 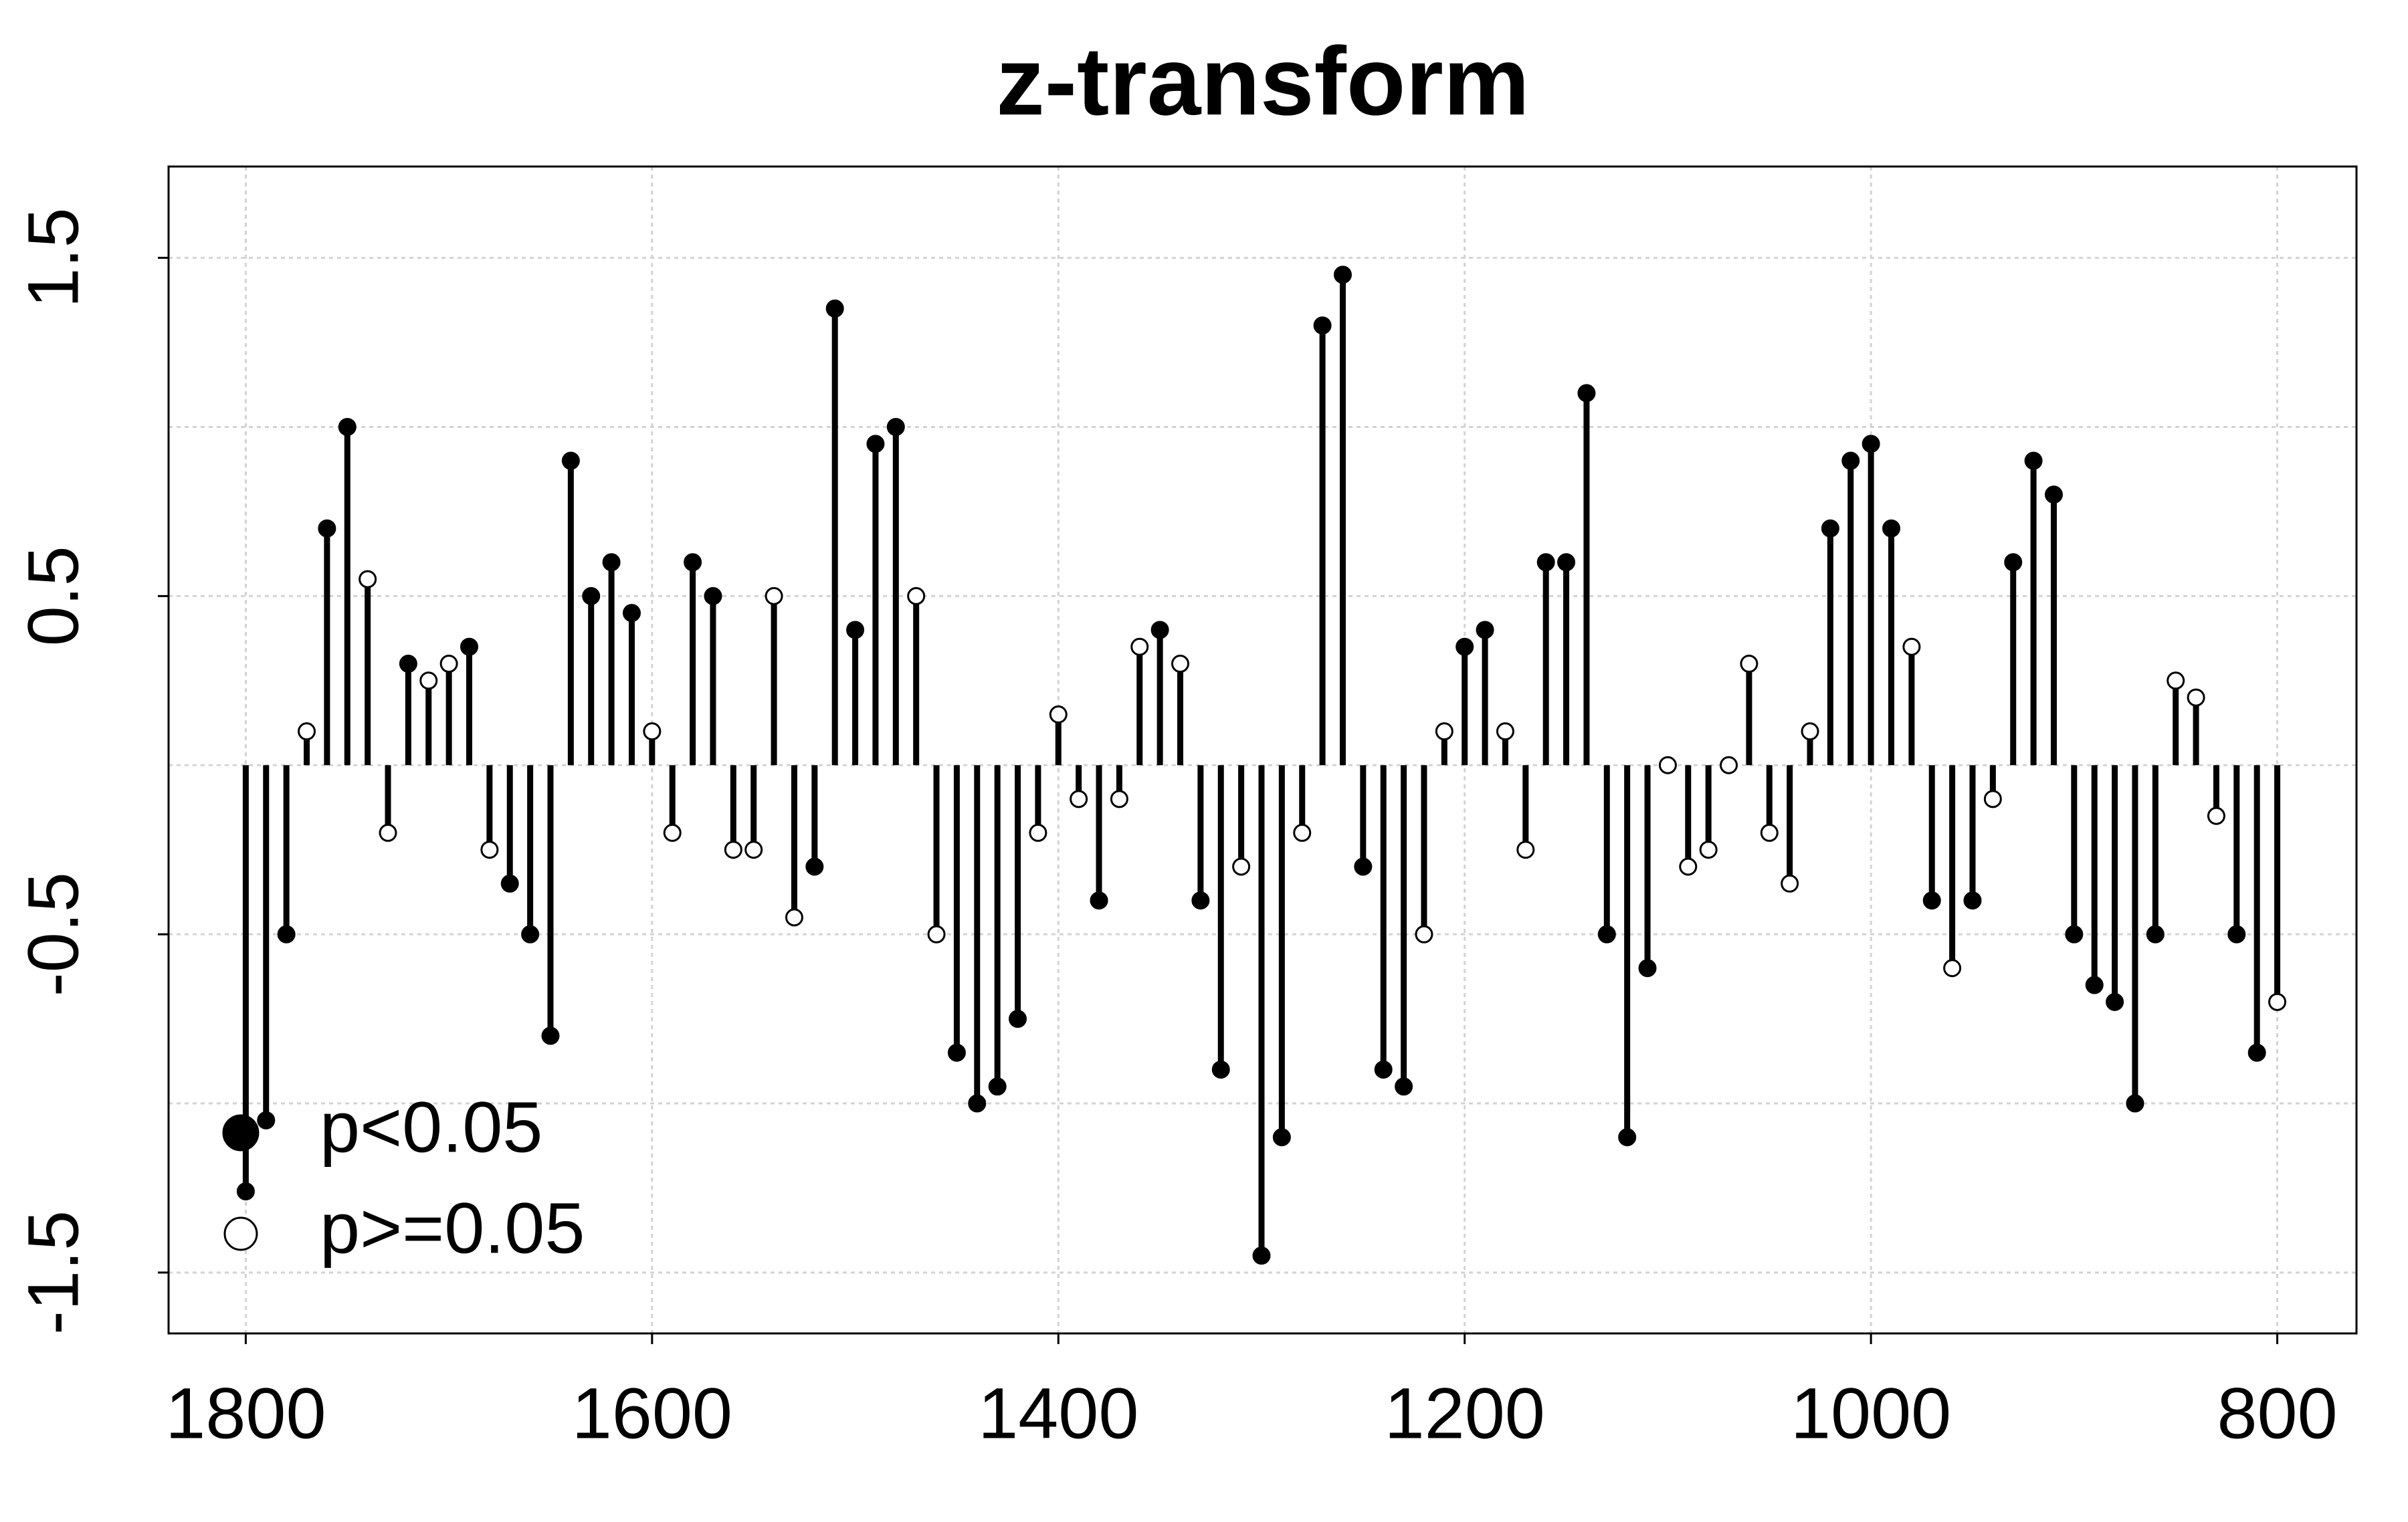 What do you see at coordinates (452, 1228) in the screenshot?
I see `legend-label: p>=0.05` at bounding box center [452, 1228].